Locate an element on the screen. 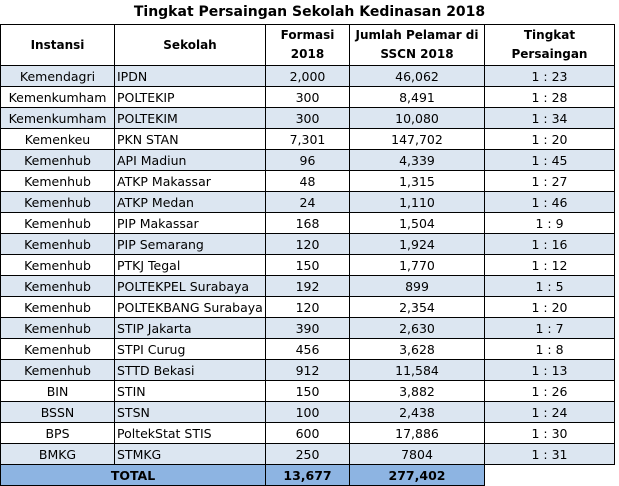  table-row: Kemenhub API Madiun 96 4,339 1 : 45 is located at coordinates (307, 160).